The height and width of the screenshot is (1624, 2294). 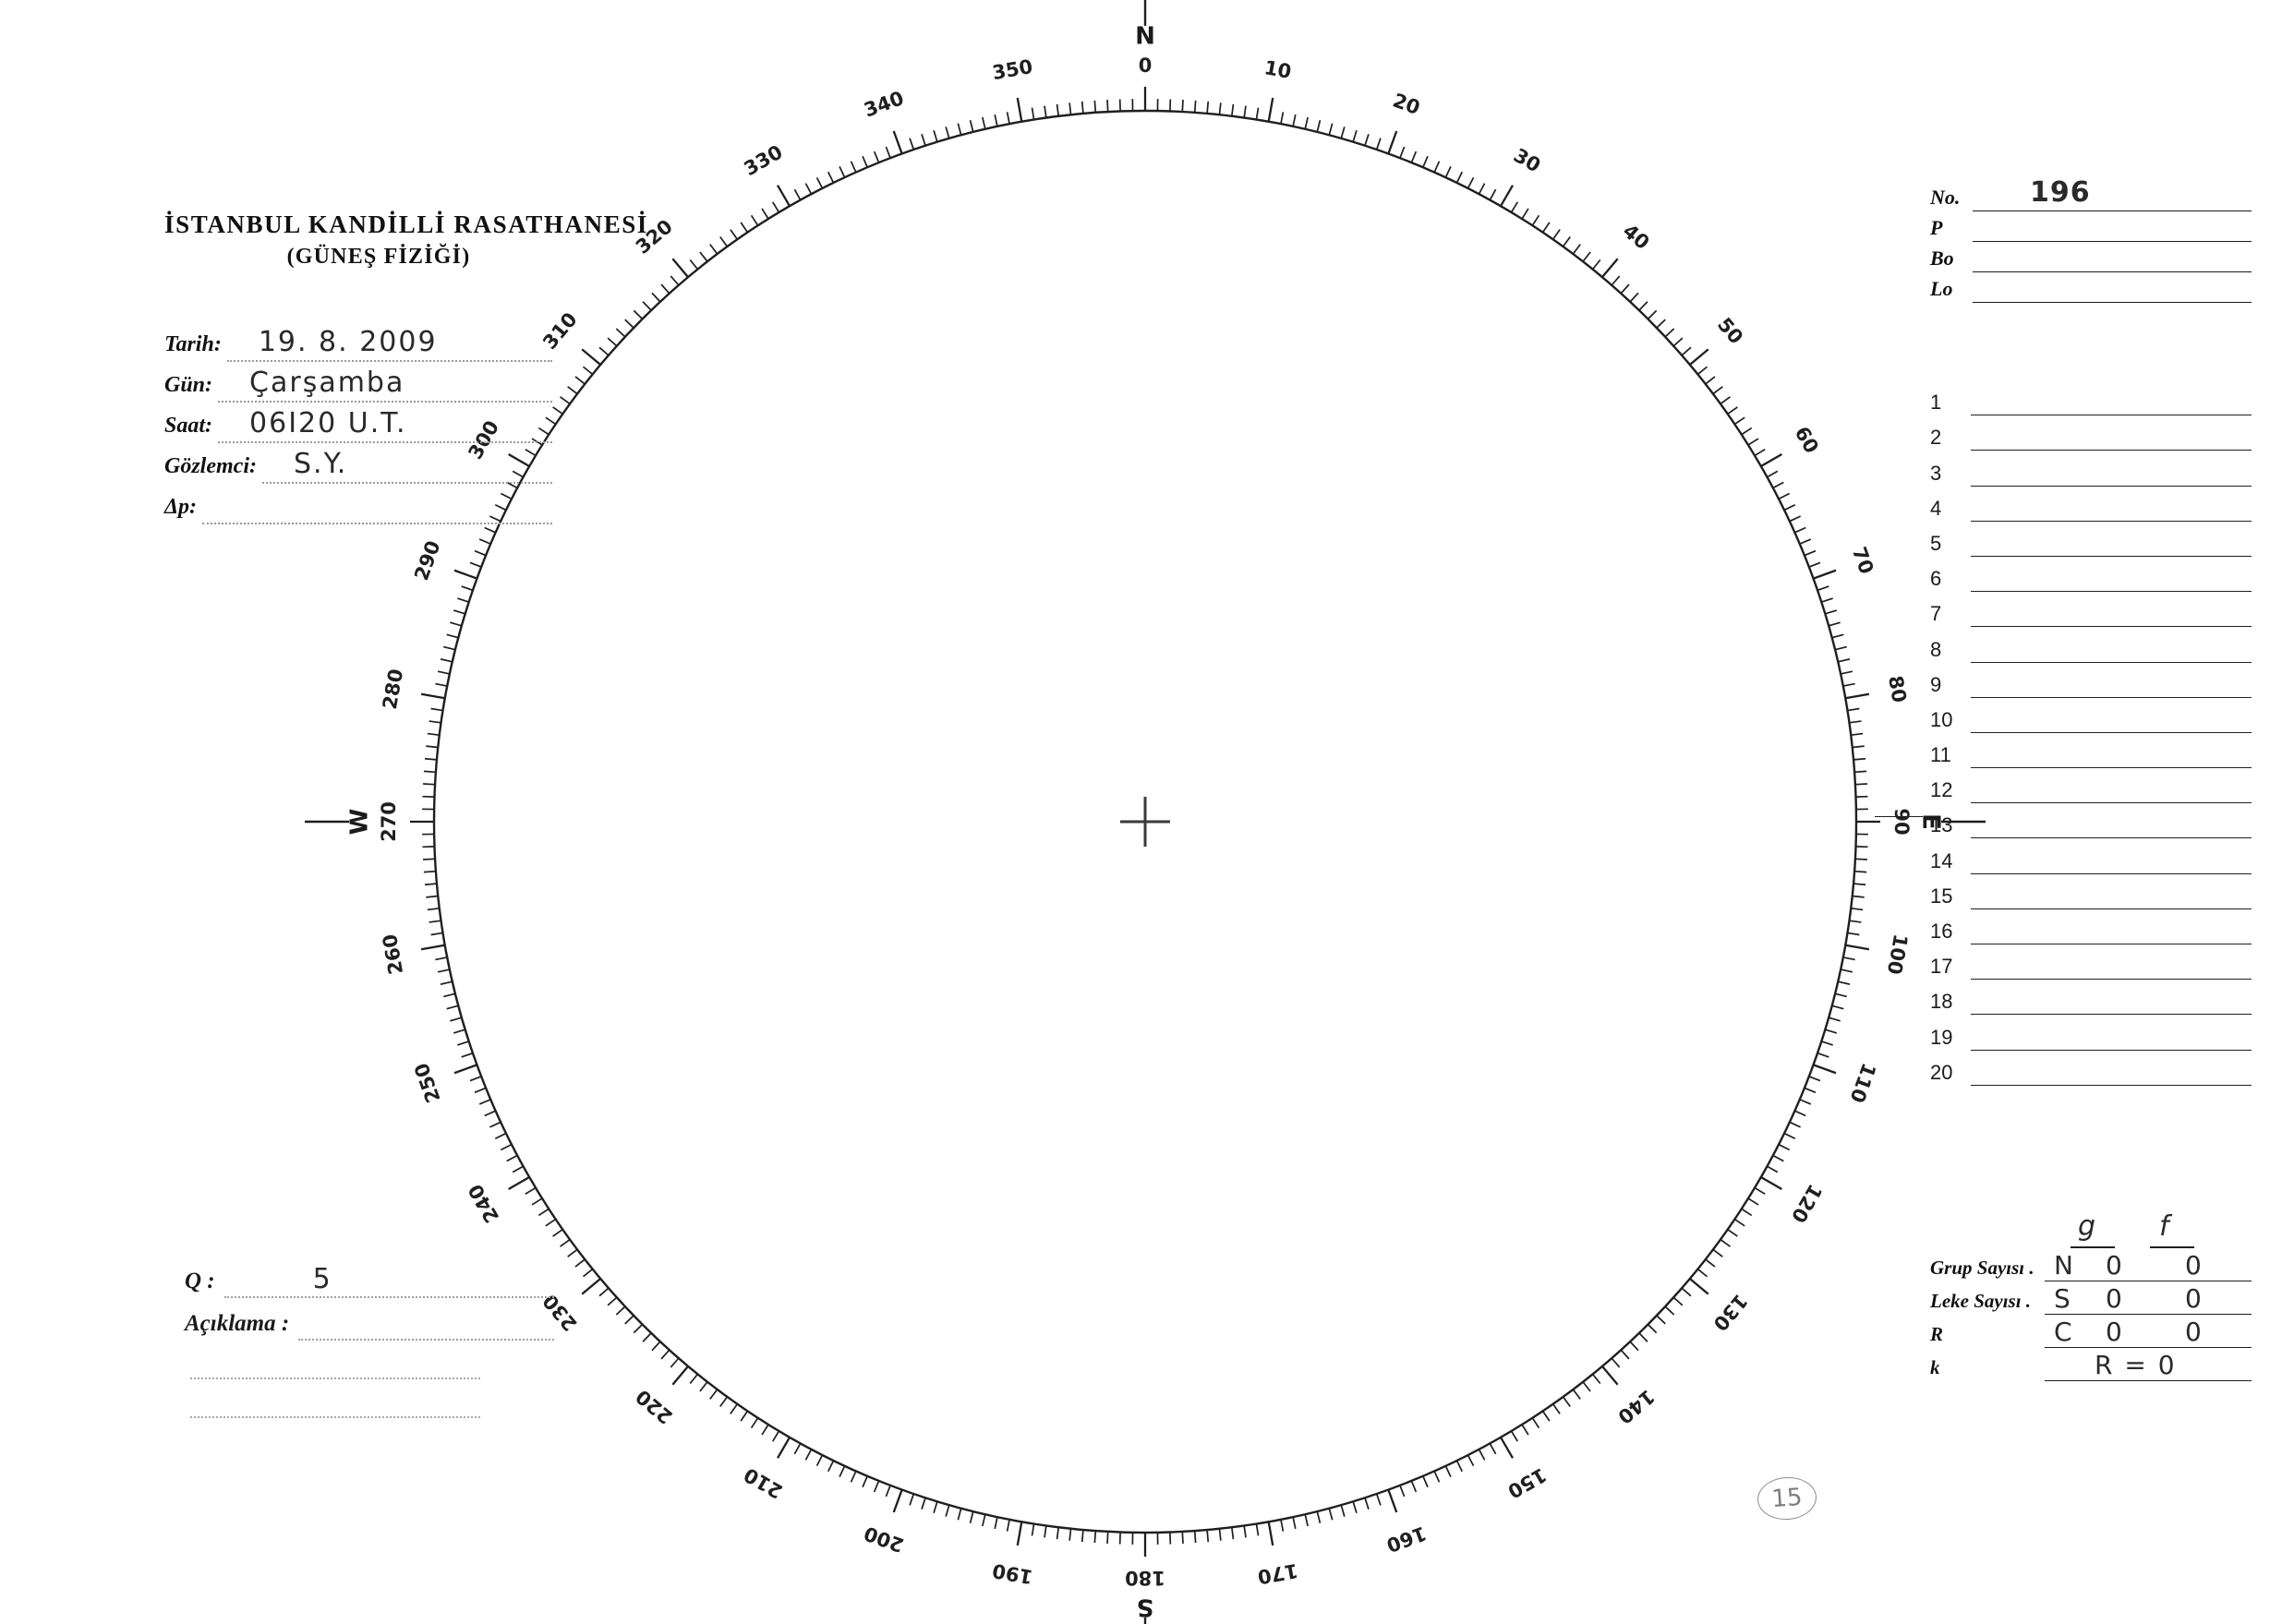 I want to click on sunspot-row: 15, so click(x=2091, y=891).